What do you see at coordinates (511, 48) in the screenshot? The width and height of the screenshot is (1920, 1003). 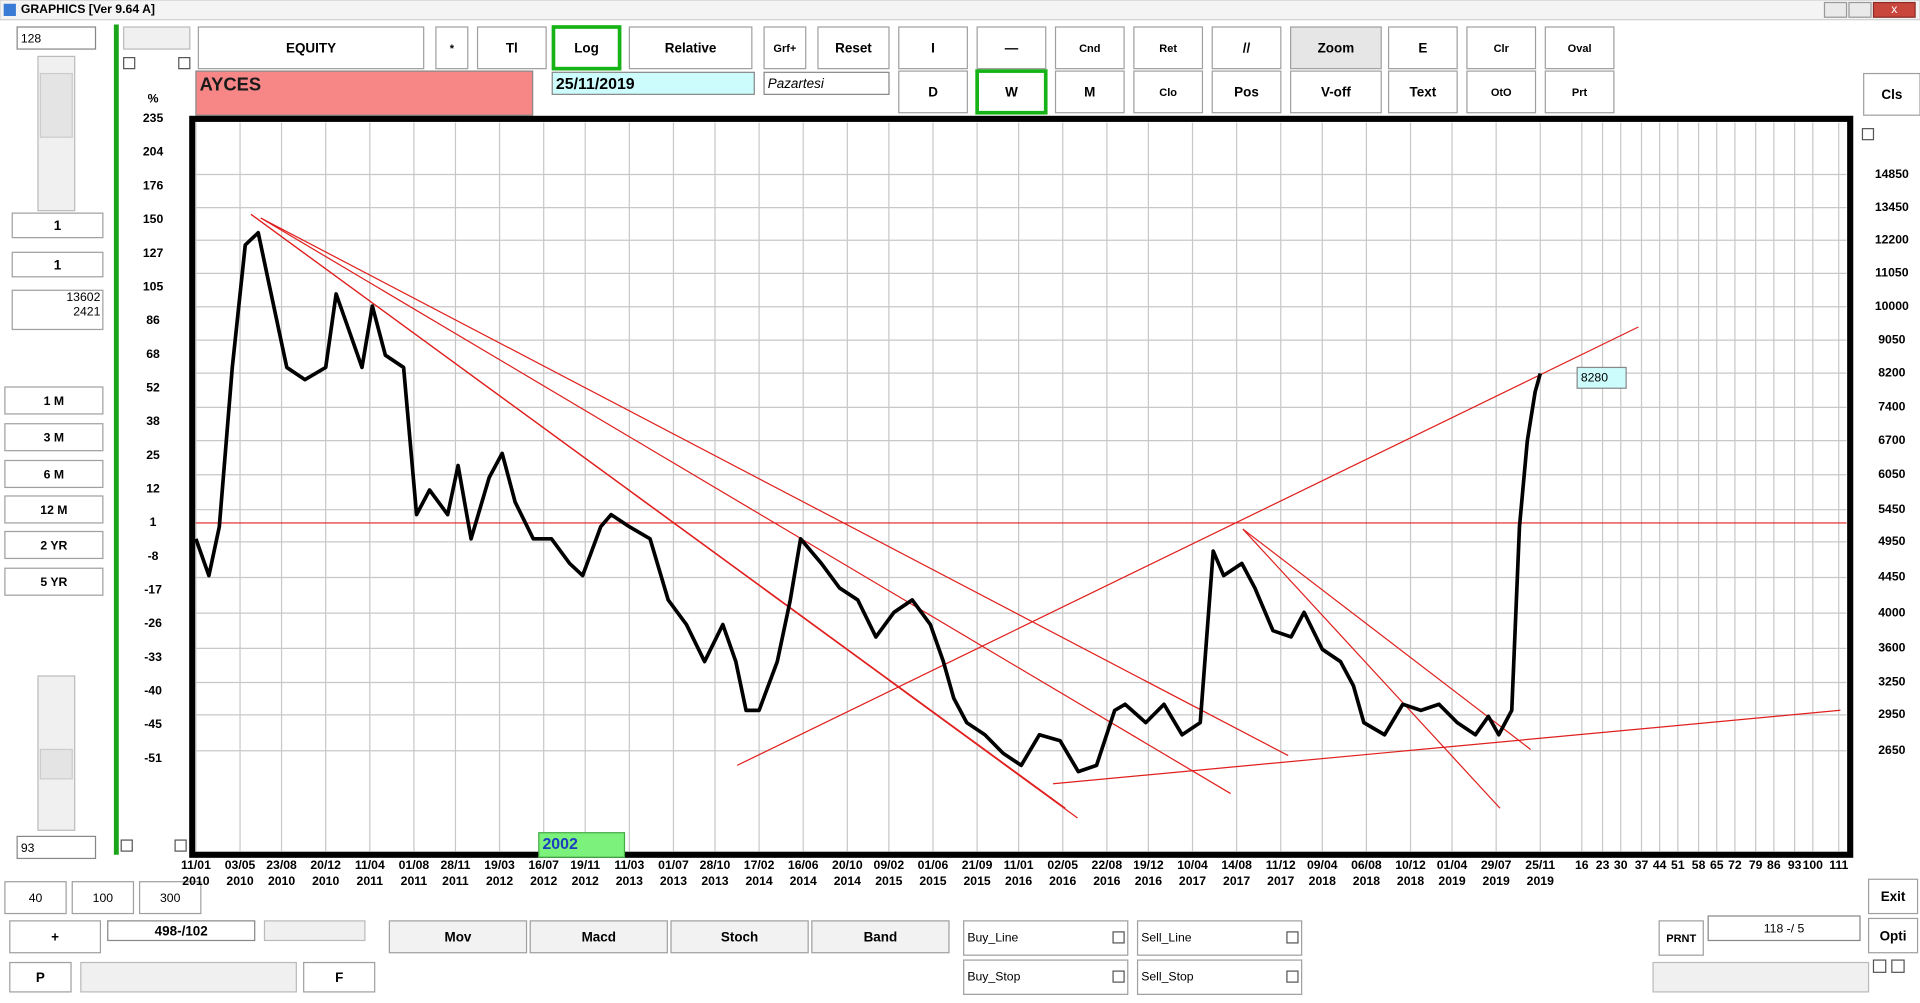 I see `toolbar-button: Tl` at bounding box center [511, 48].